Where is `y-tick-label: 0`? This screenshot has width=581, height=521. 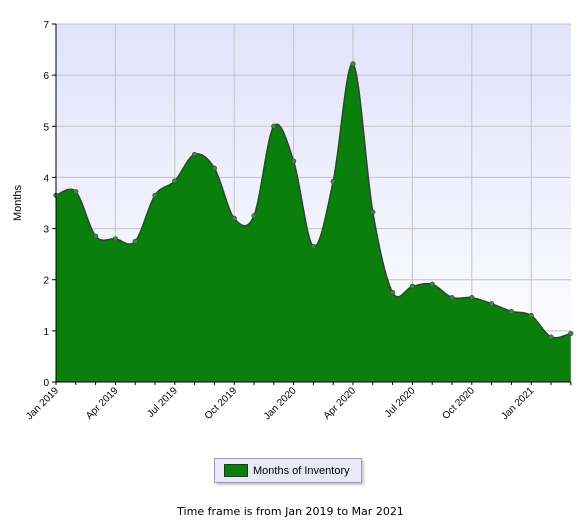
y-tick-label: 0 is located at coordinates (46, 383).